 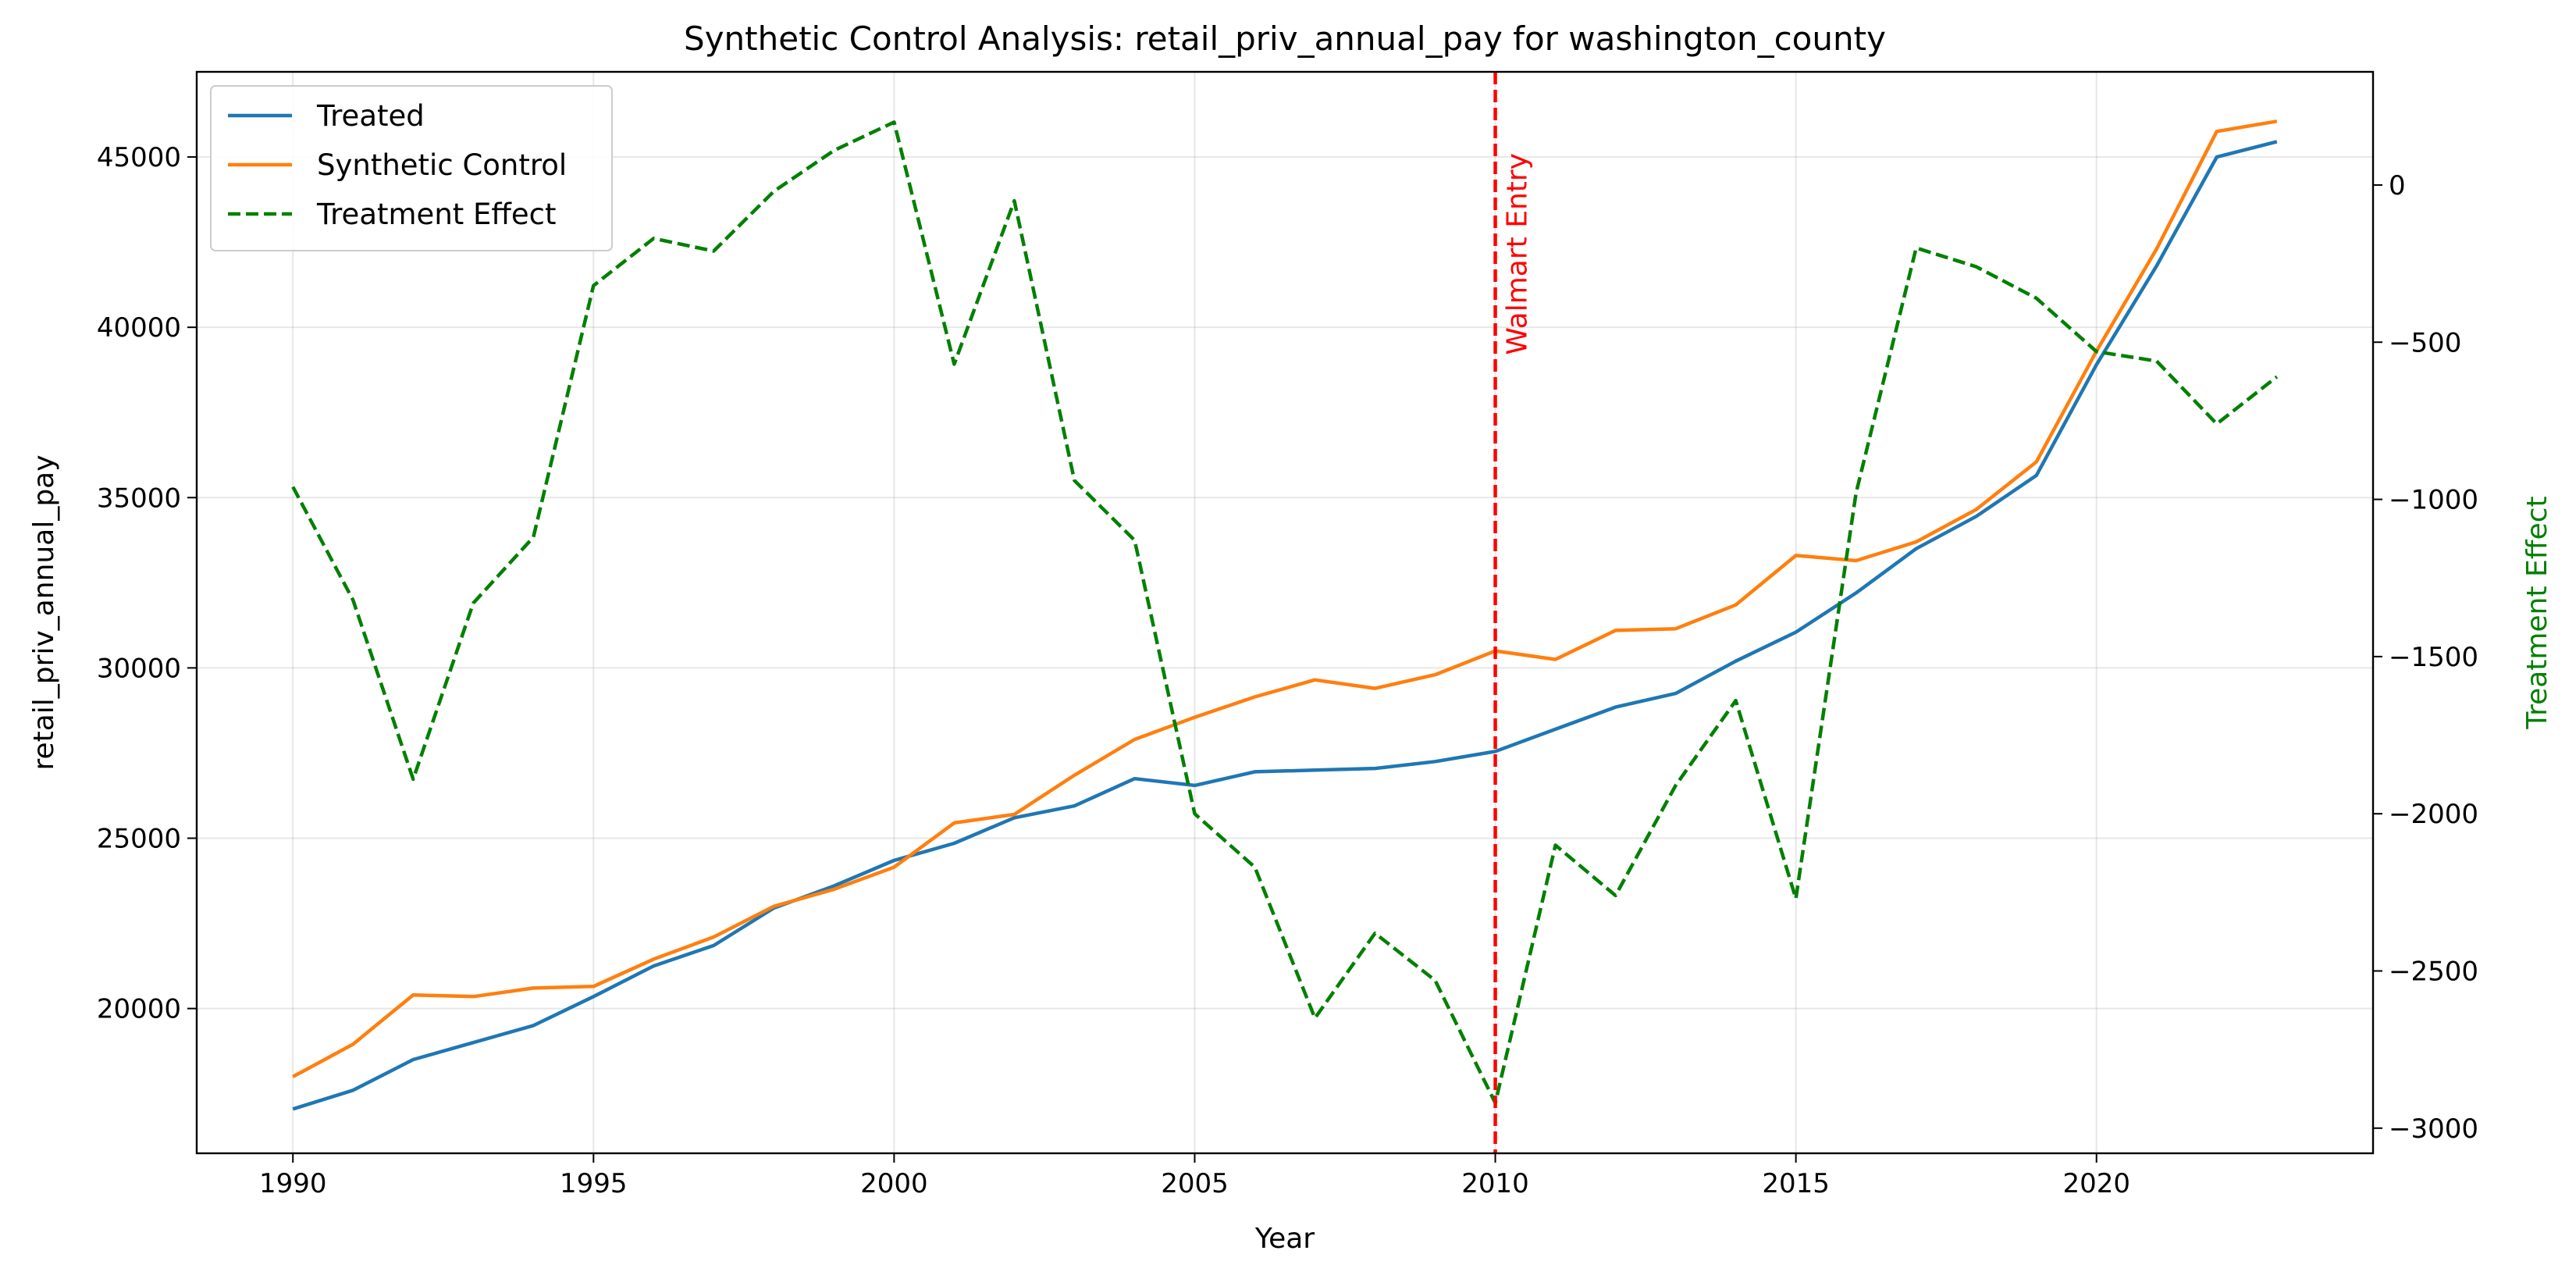 I want to click on walmart-entry-label: Walmart Entry, so click(x=1518, y=254).